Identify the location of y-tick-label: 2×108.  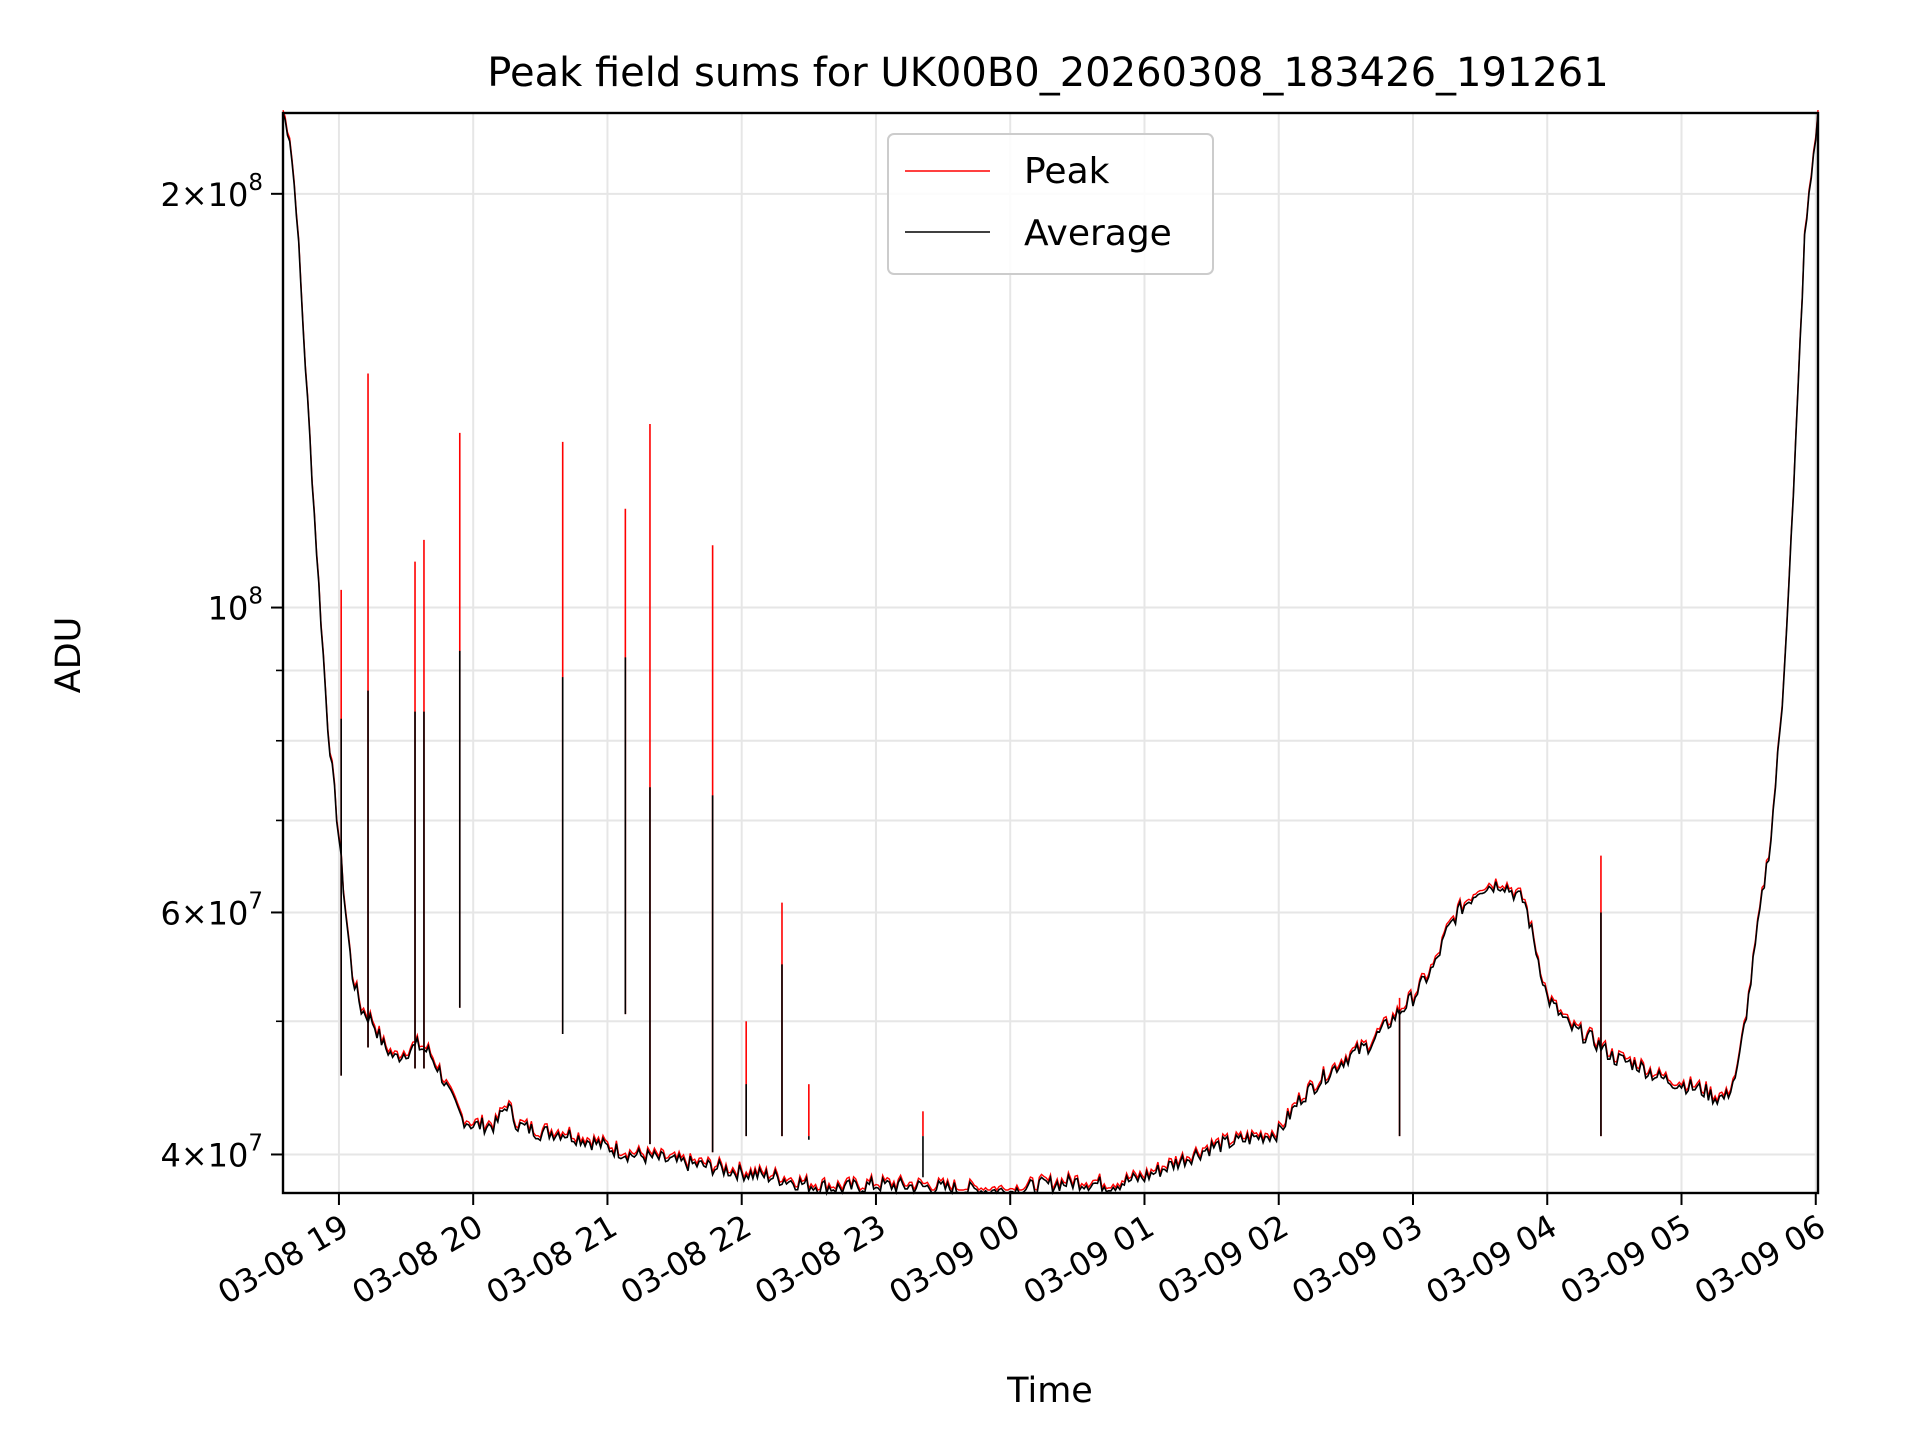
(211, 192).